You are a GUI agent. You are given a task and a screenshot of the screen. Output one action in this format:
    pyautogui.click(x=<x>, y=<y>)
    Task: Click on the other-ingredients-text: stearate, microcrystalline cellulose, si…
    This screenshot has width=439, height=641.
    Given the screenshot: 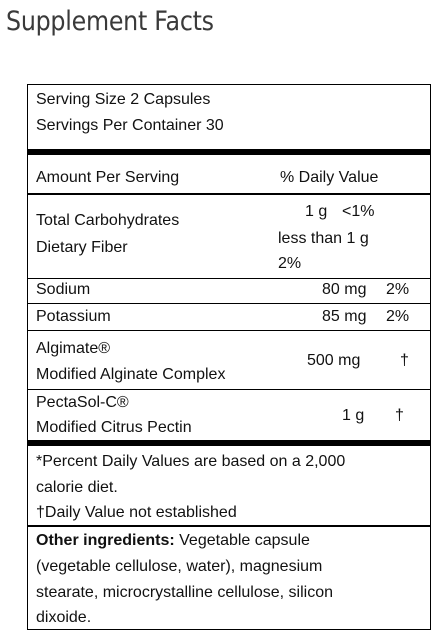 What is the action you would take?
    pyautogui.click(x=184, y=592)
    